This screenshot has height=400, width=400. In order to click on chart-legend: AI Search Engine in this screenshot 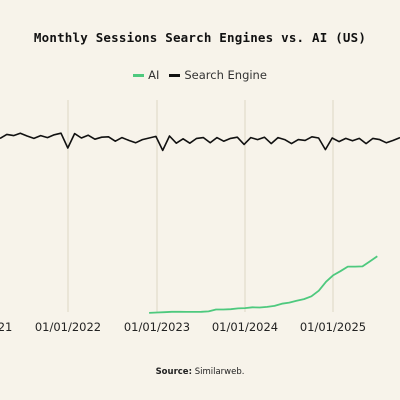, I will do `click(200, 75)`.